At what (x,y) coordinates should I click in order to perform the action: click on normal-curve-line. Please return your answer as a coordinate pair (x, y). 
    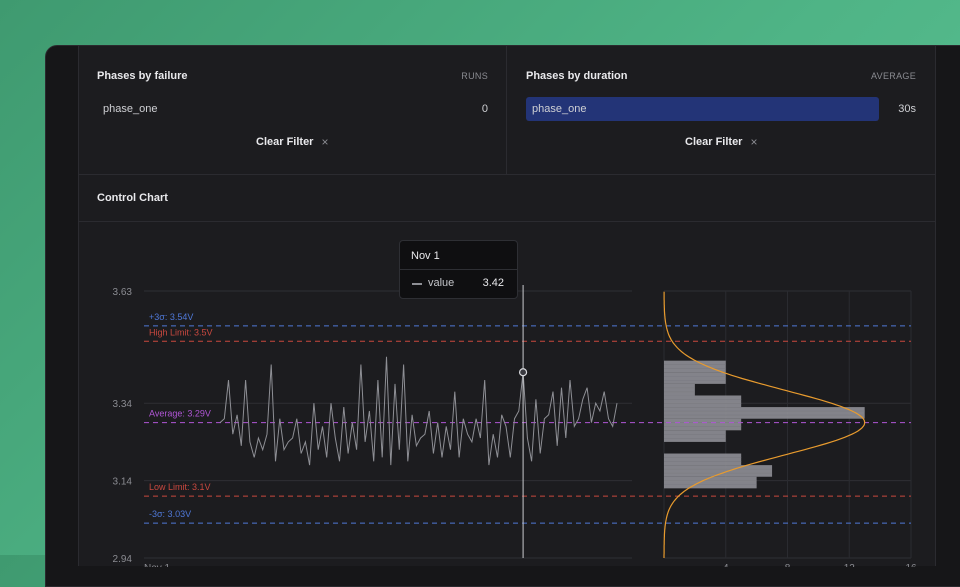
    Looking at the image, I should click on (764, 424).